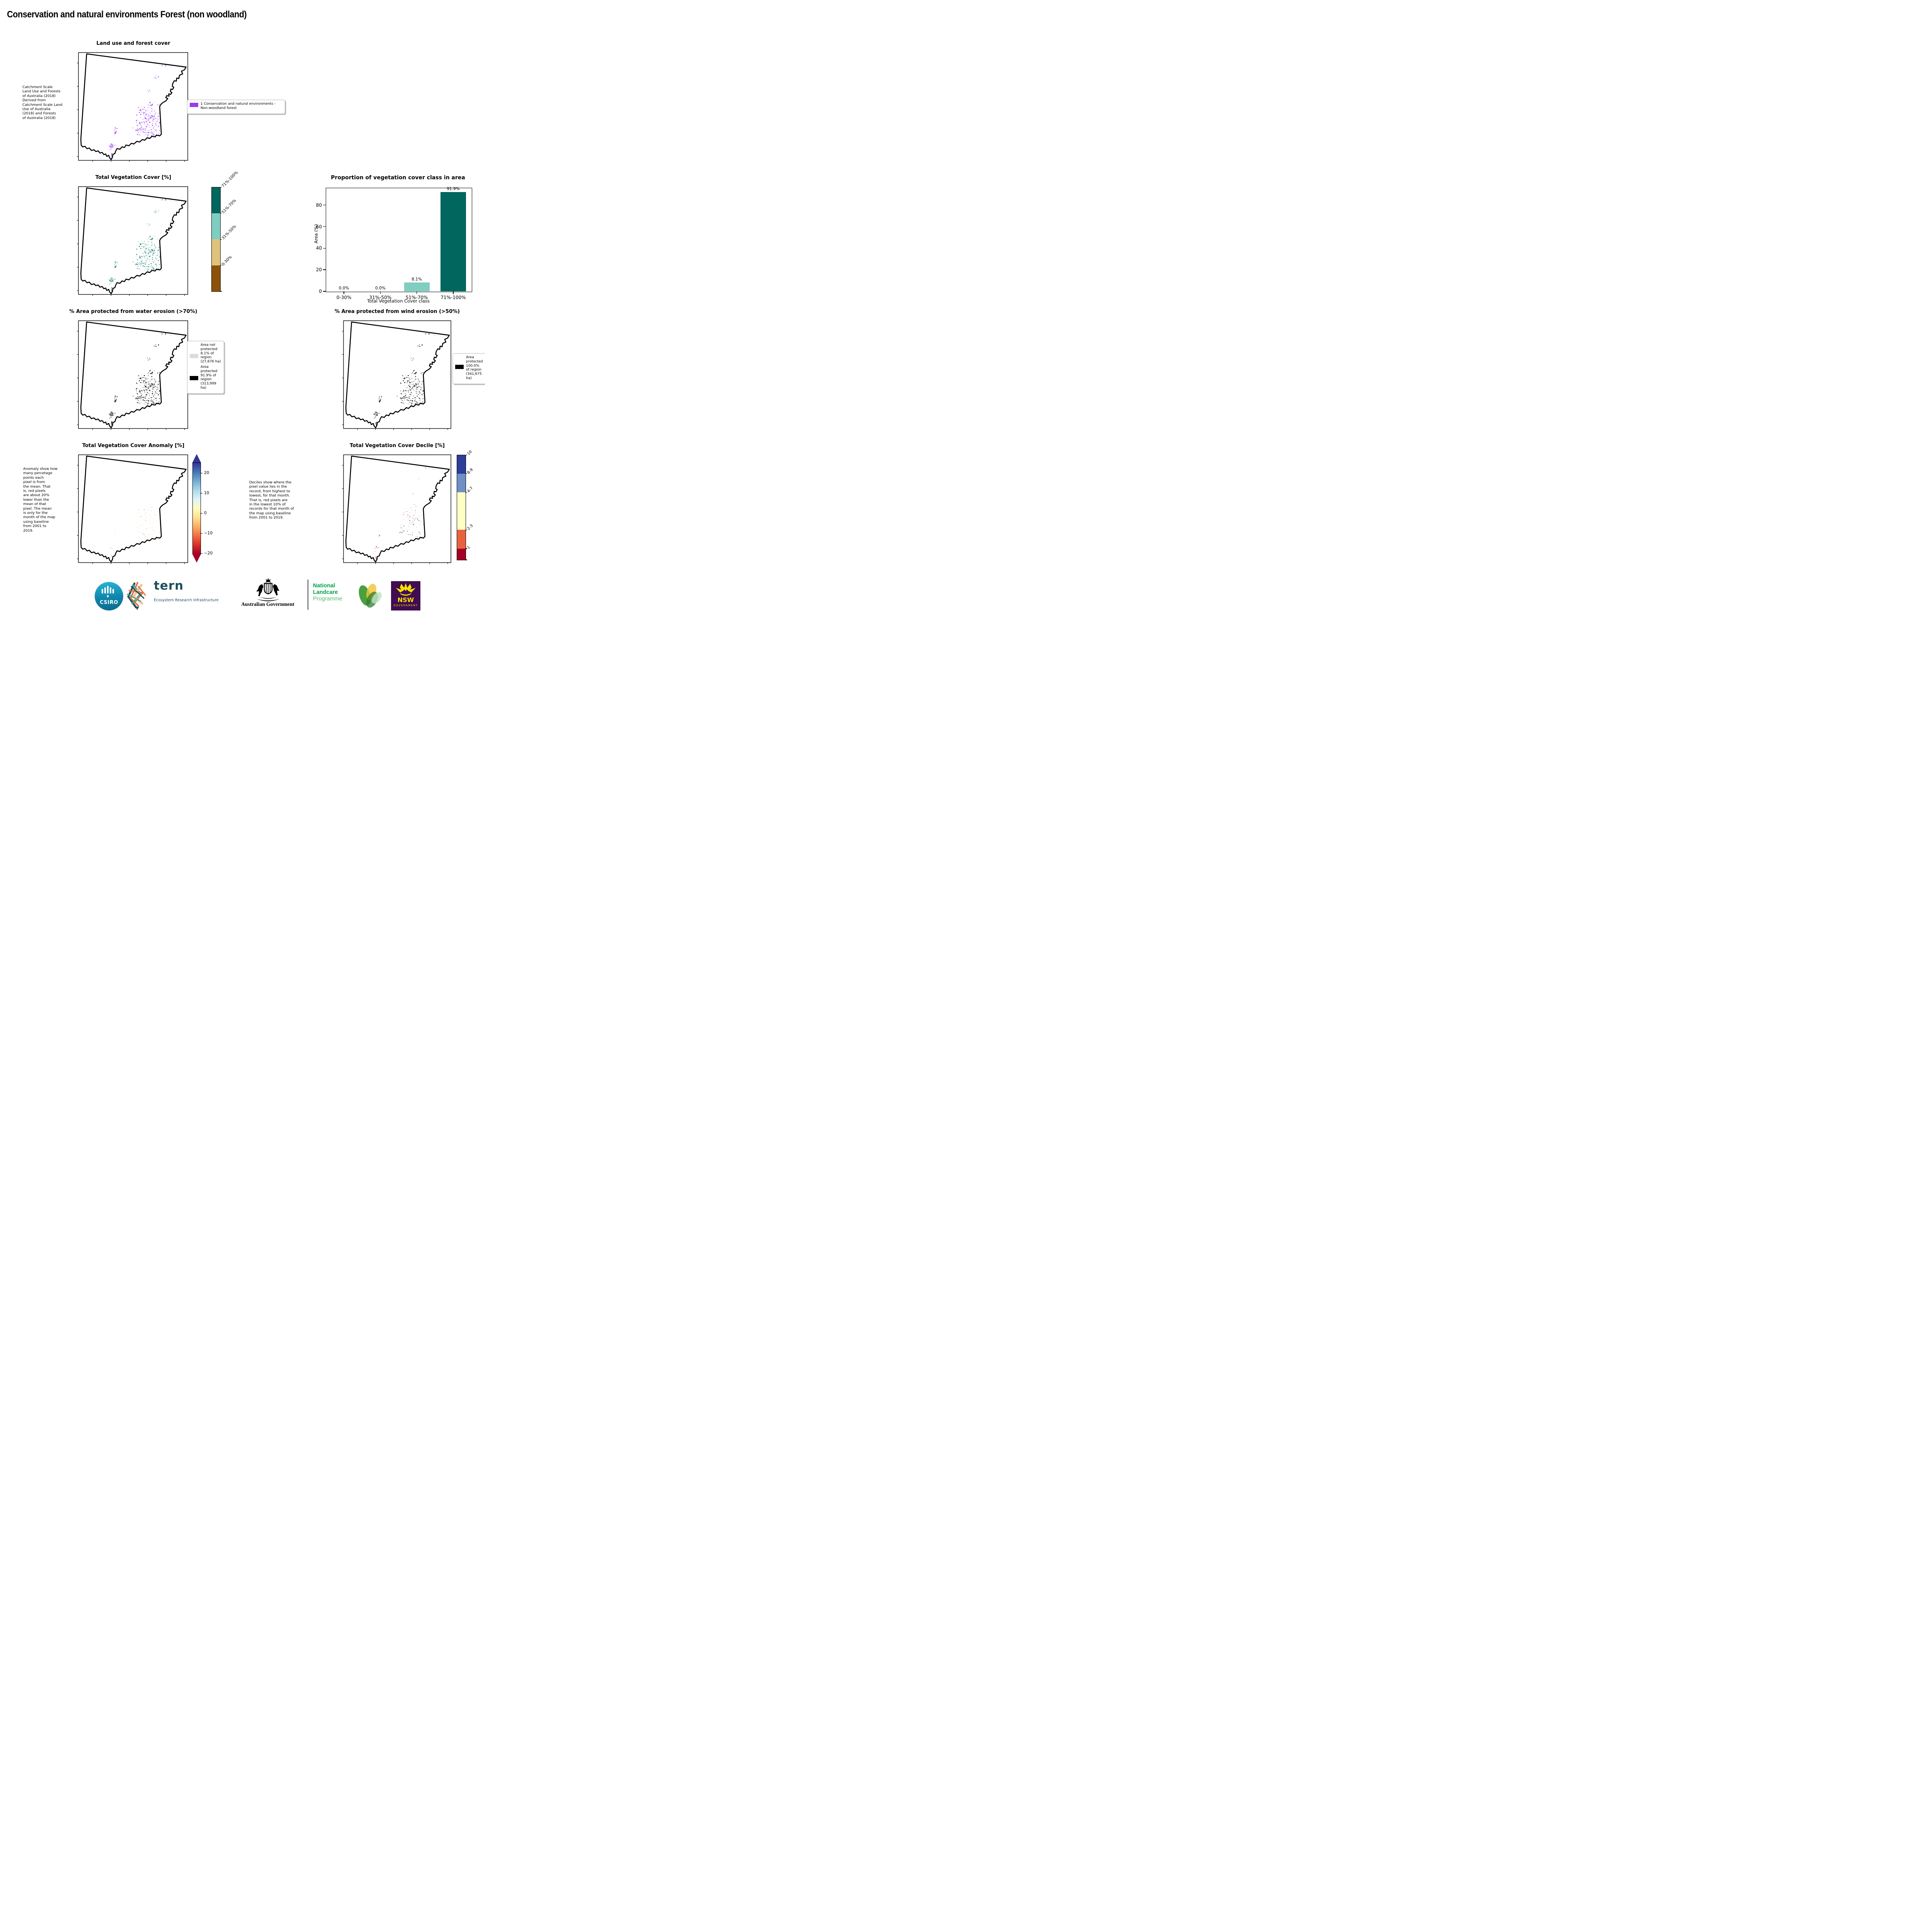 The width and height of the screenshot is (1932, 1932). Describe the element at coordinates (169, 586) in the screenshot. I see `tern-label: tern` at that location.